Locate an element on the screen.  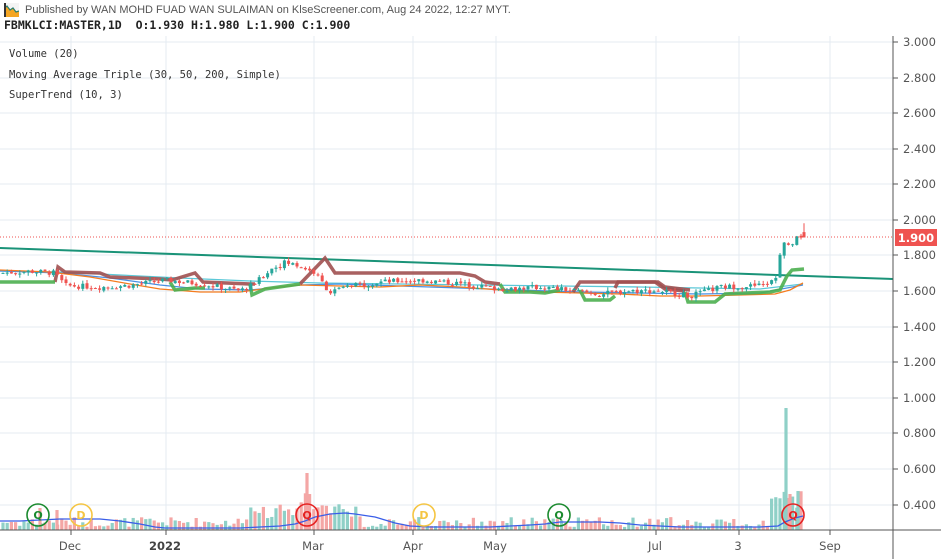
ohlc-high: H:1.980 is located at coordinates (215, 25).